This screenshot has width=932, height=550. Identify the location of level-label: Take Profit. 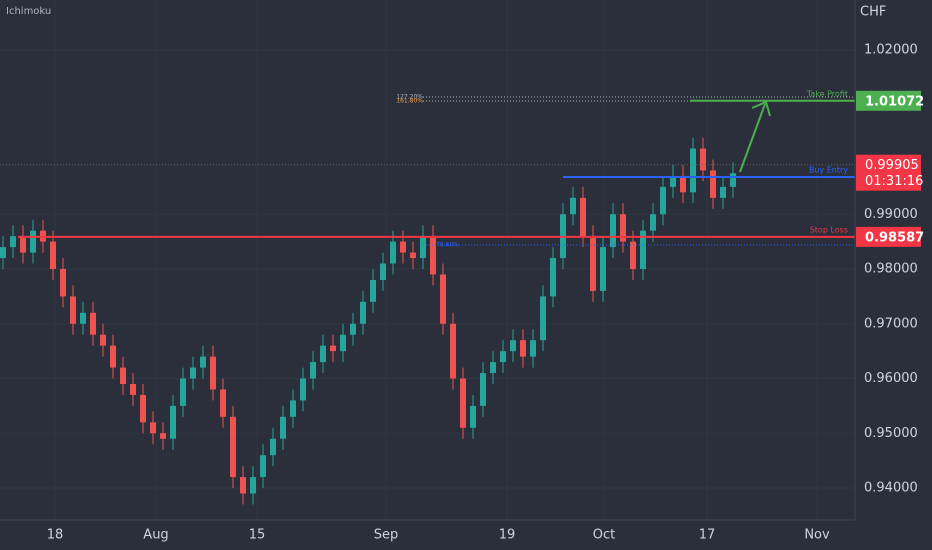
(827, 93).